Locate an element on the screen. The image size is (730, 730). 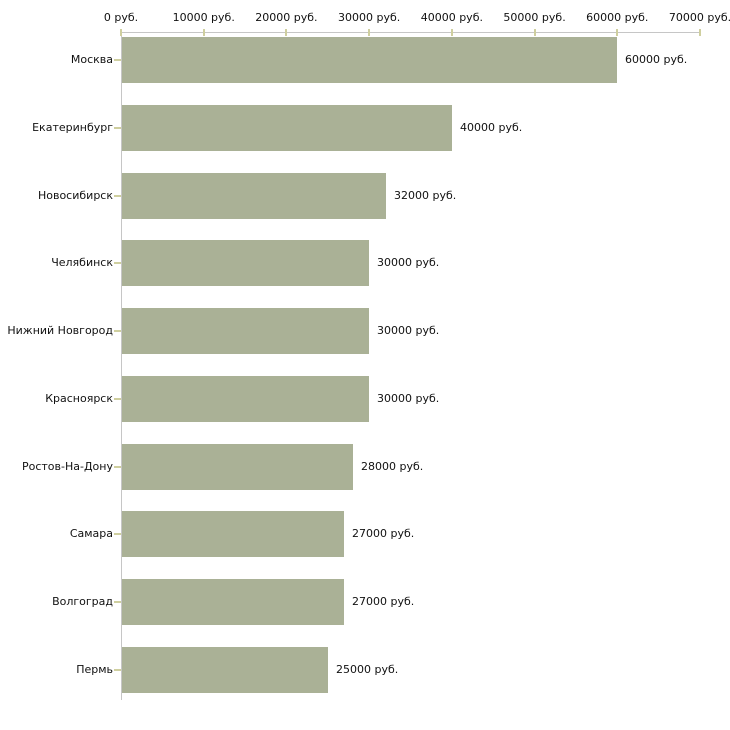
category-label: Пермь is located at coordinates (94, 669).